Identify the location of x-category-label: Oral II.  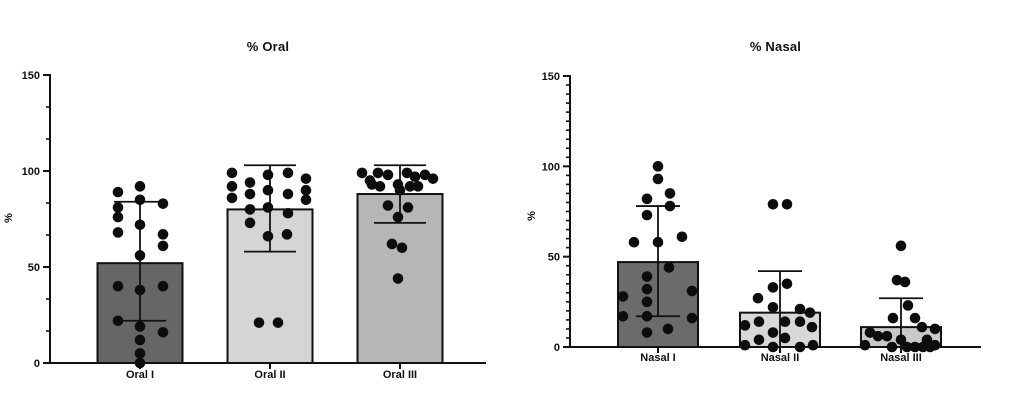
(269, 375).